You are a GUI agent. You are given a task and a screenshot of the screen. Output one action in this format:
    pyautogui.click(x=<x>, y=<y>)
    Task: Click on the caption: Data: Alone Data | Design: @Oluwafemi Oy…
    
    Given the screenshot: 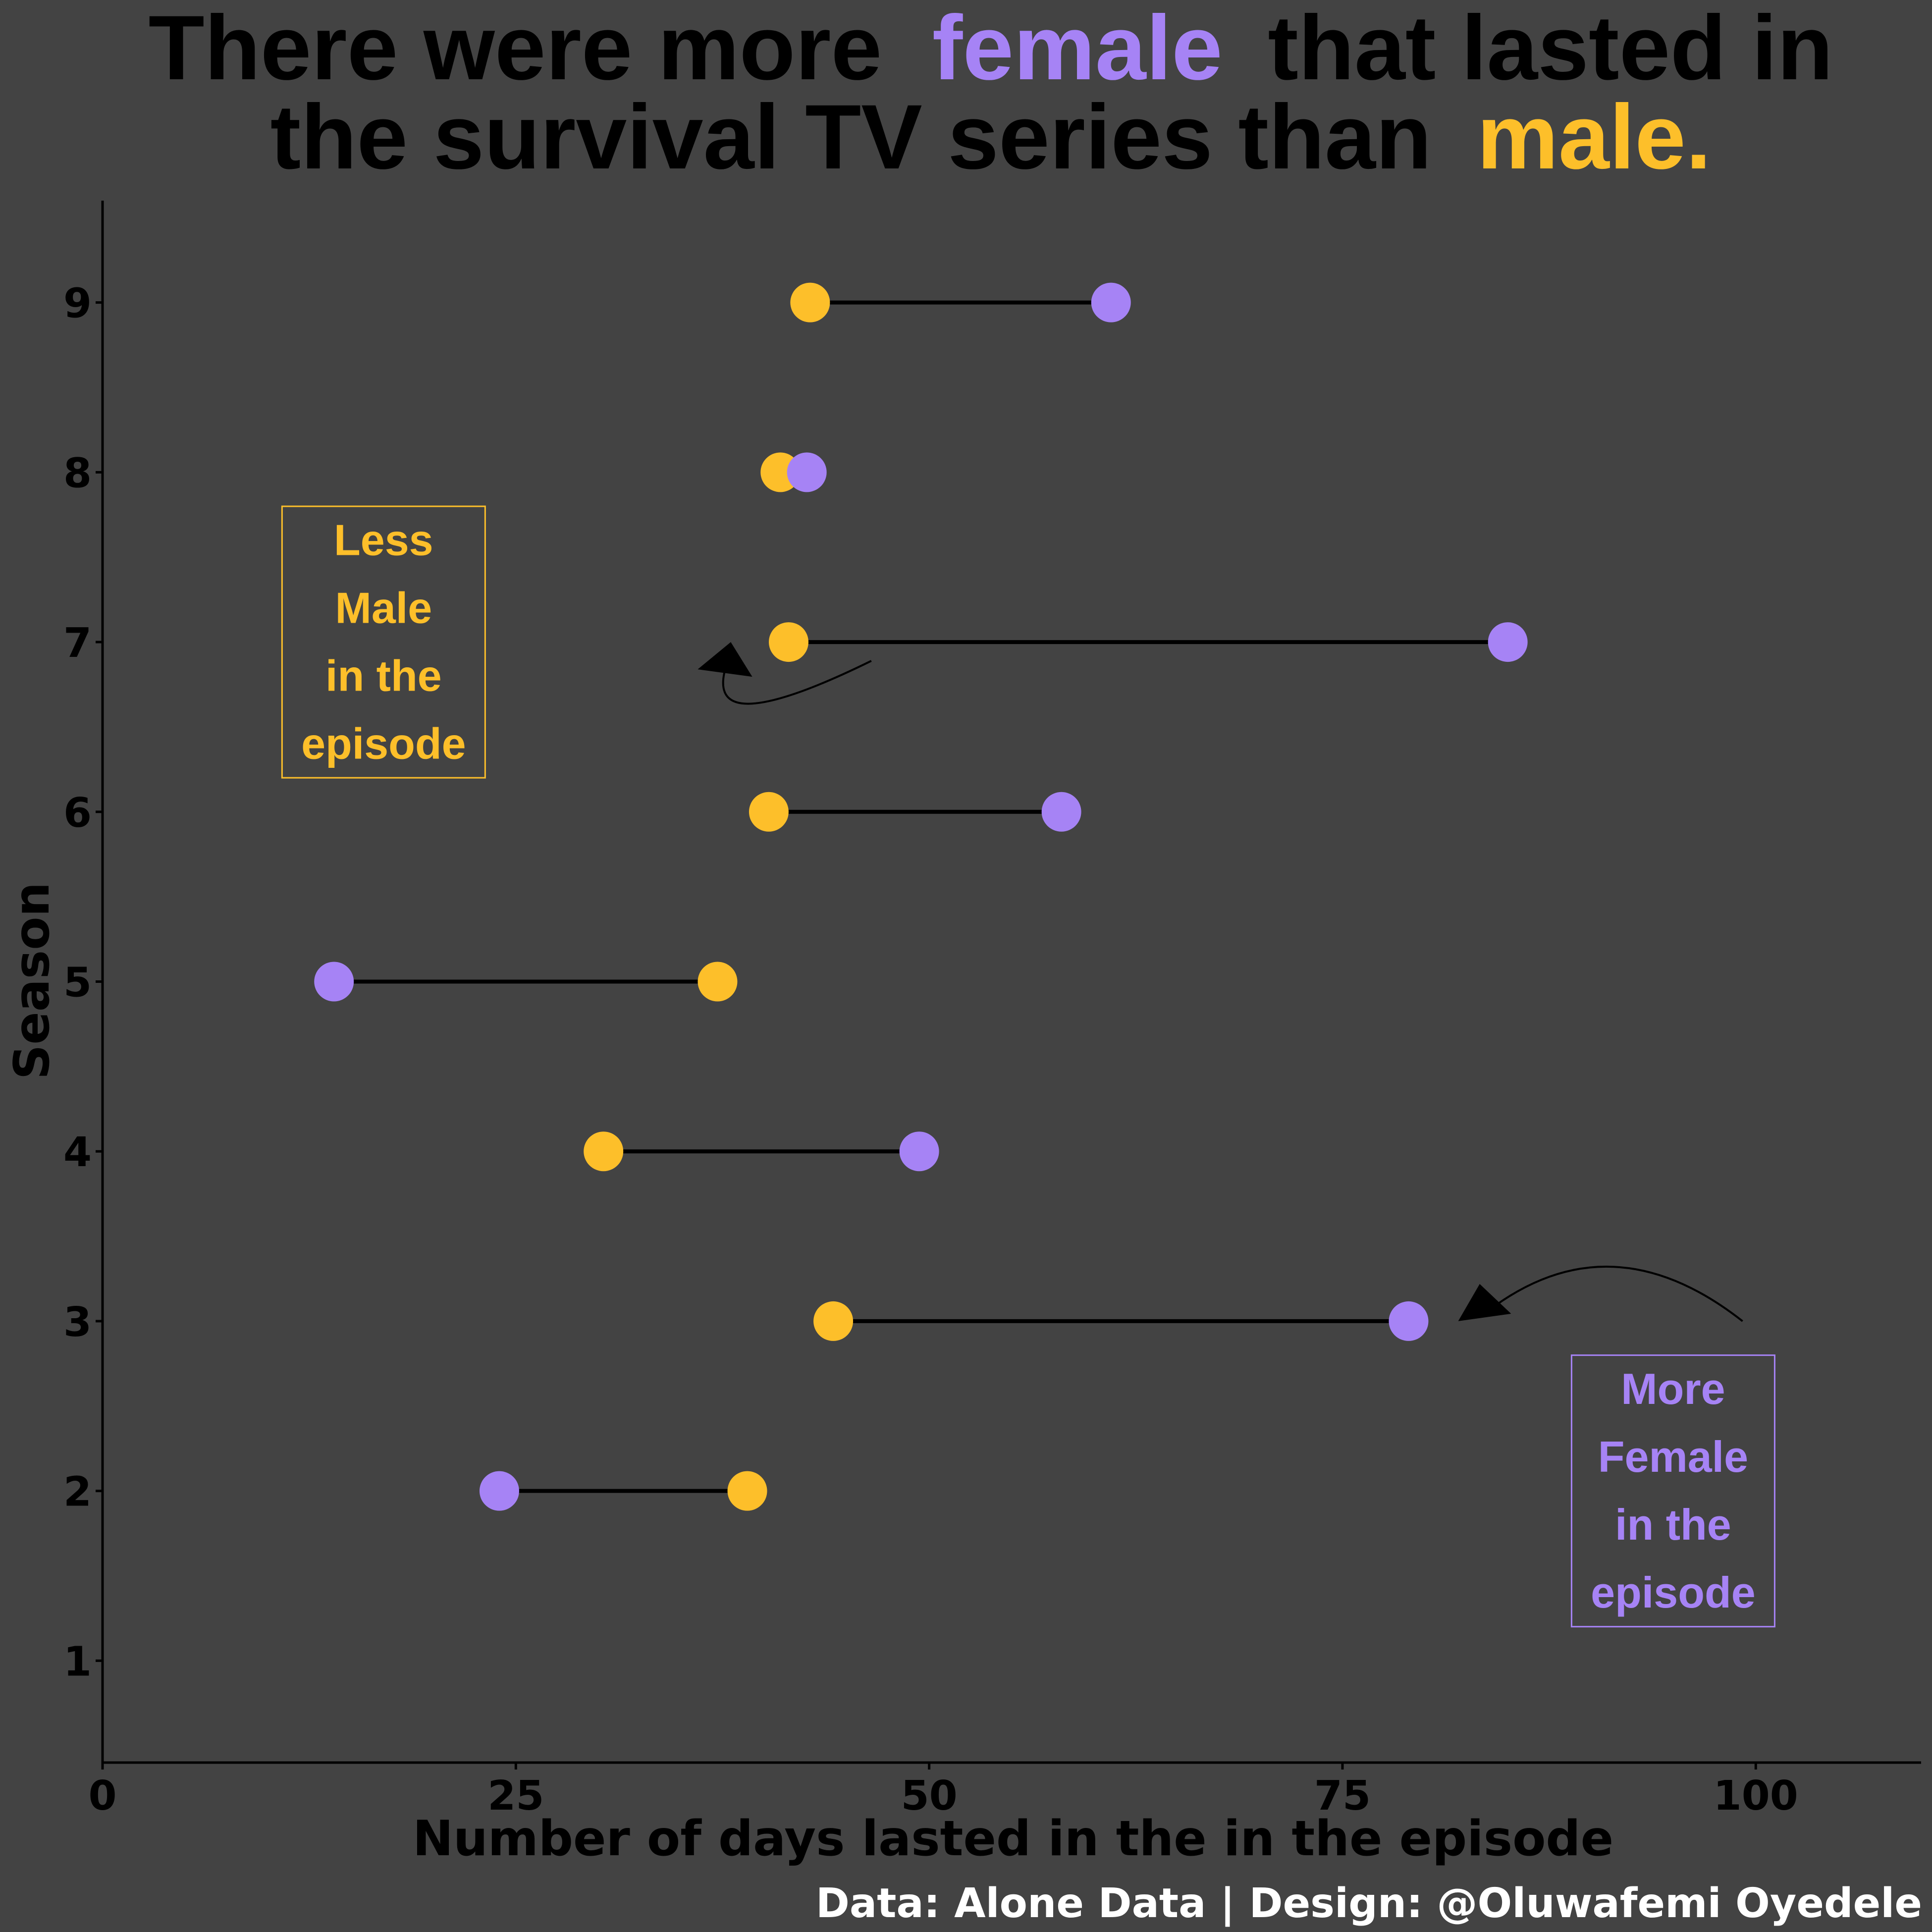 What is the action you would take?
    pyautogui.click(x=1369, y=1904)
    